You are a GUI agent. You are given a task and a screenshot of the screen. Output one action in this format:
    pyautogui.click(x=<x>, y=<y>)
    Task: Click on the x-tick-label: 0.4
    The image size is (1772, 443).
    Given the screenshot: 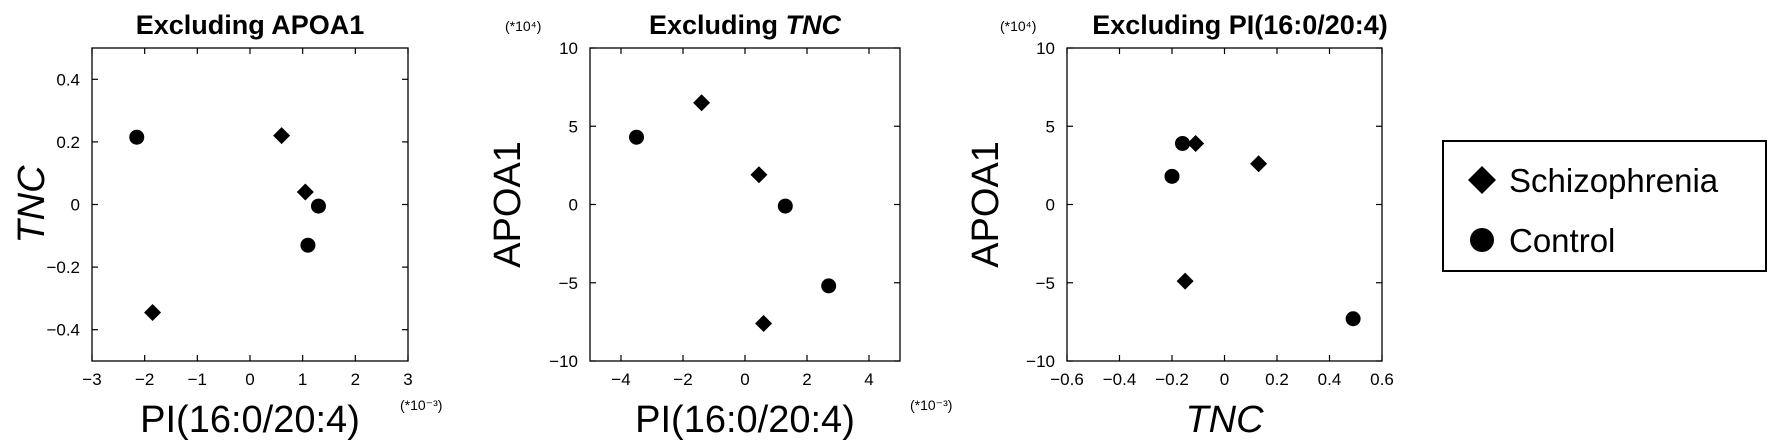 What is the action you would take?
    pyautogui.click(x=1330, y=379)
    